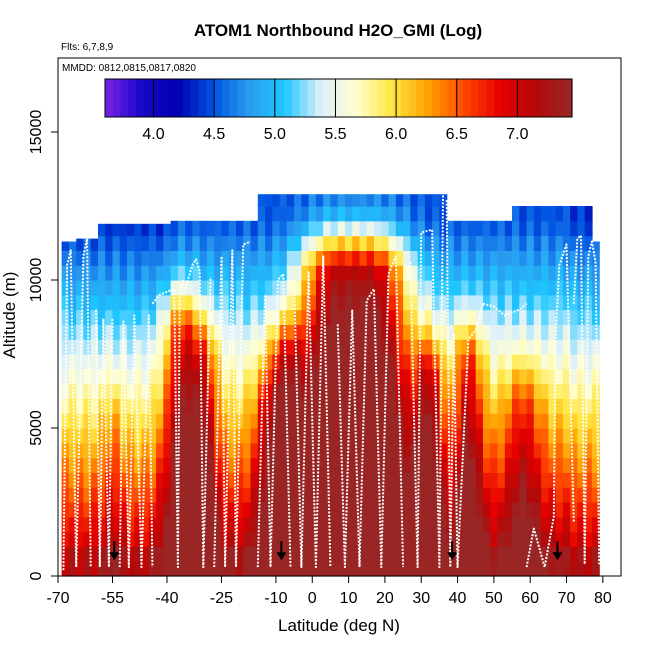 The width and height of the screenshot is (650, 650). What do you see at coordinates (87, 47) in the screenshot?
I see `flights-label: Flts: 6,7,8,9` at bounding box center [87, 47].